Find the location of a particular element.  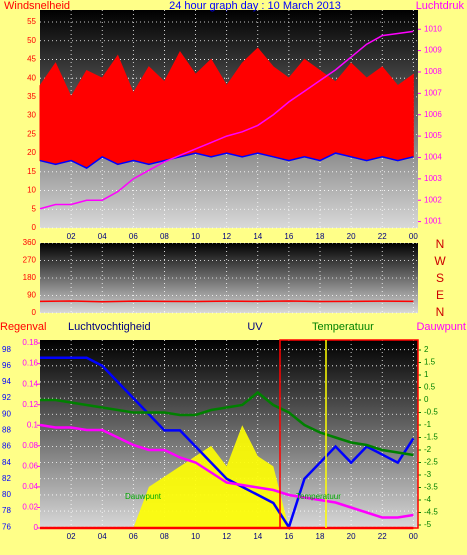

y3ticks-label: 0.08 is located at coordinates (30, 445).